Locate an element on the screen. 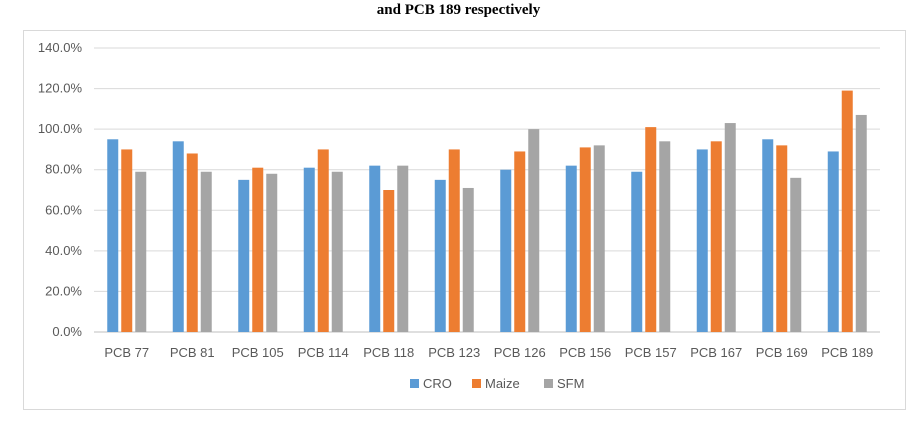 This screenshot has width=917, height=423. y-tick-label: 40.0% is located at coordinates (63, 250).